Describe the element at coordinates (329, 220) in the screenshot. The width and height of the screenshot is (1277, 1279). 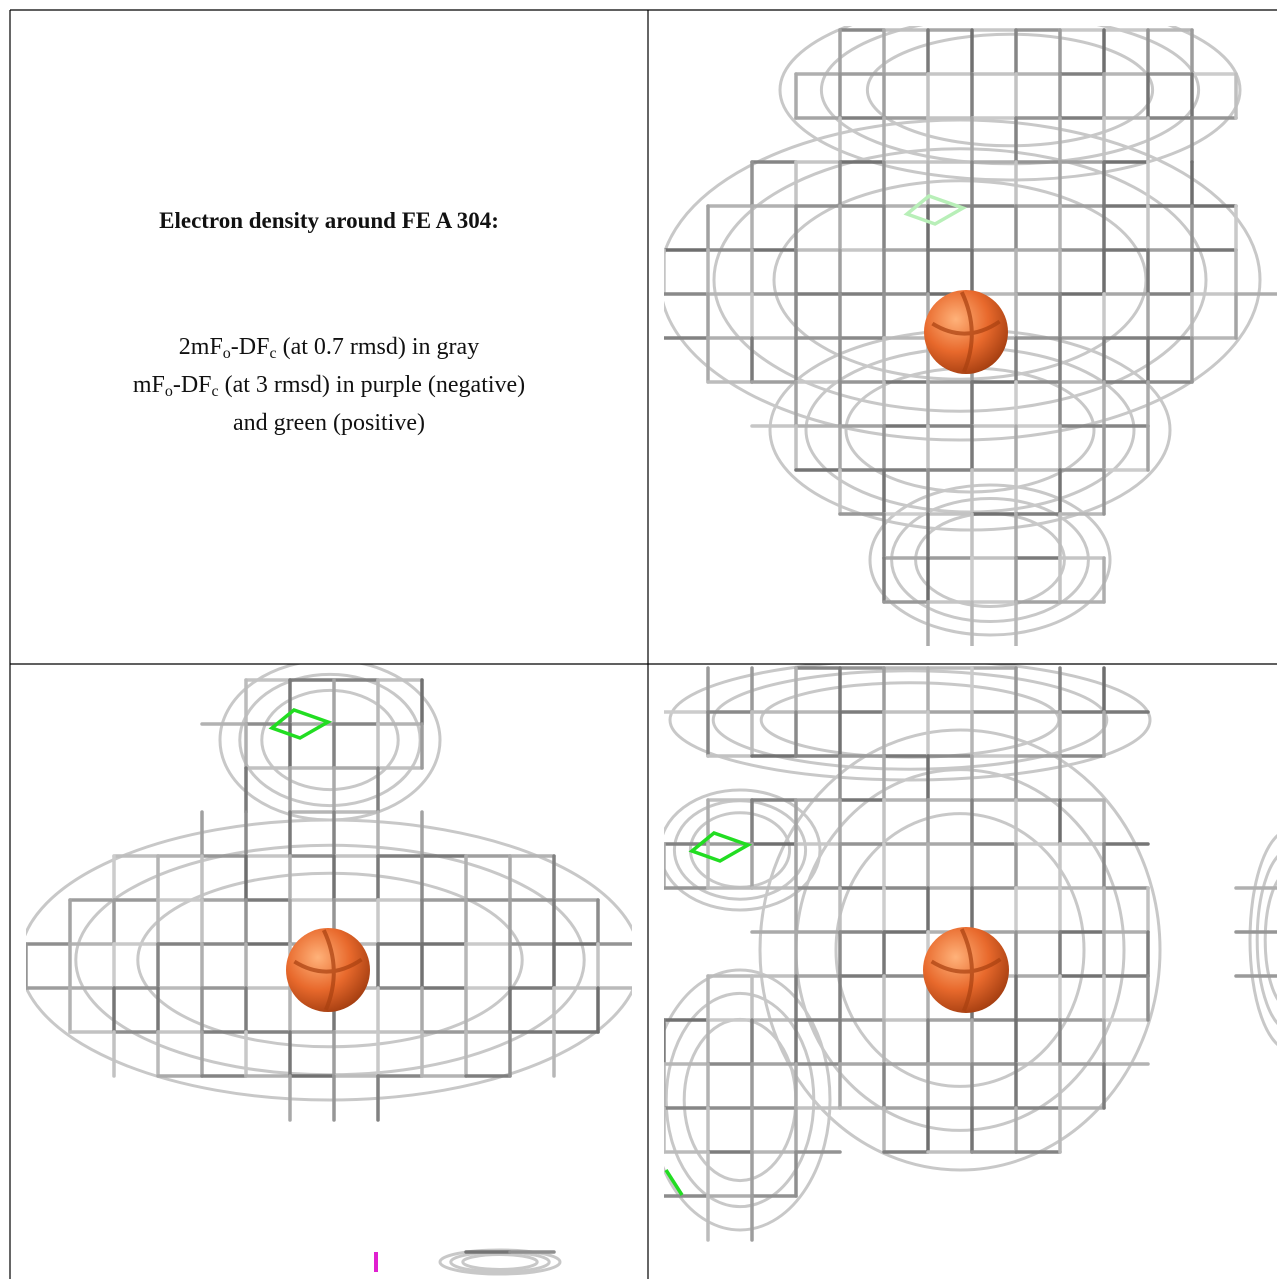
I see `caption-title: Electron density around FE A 304:` at that location.